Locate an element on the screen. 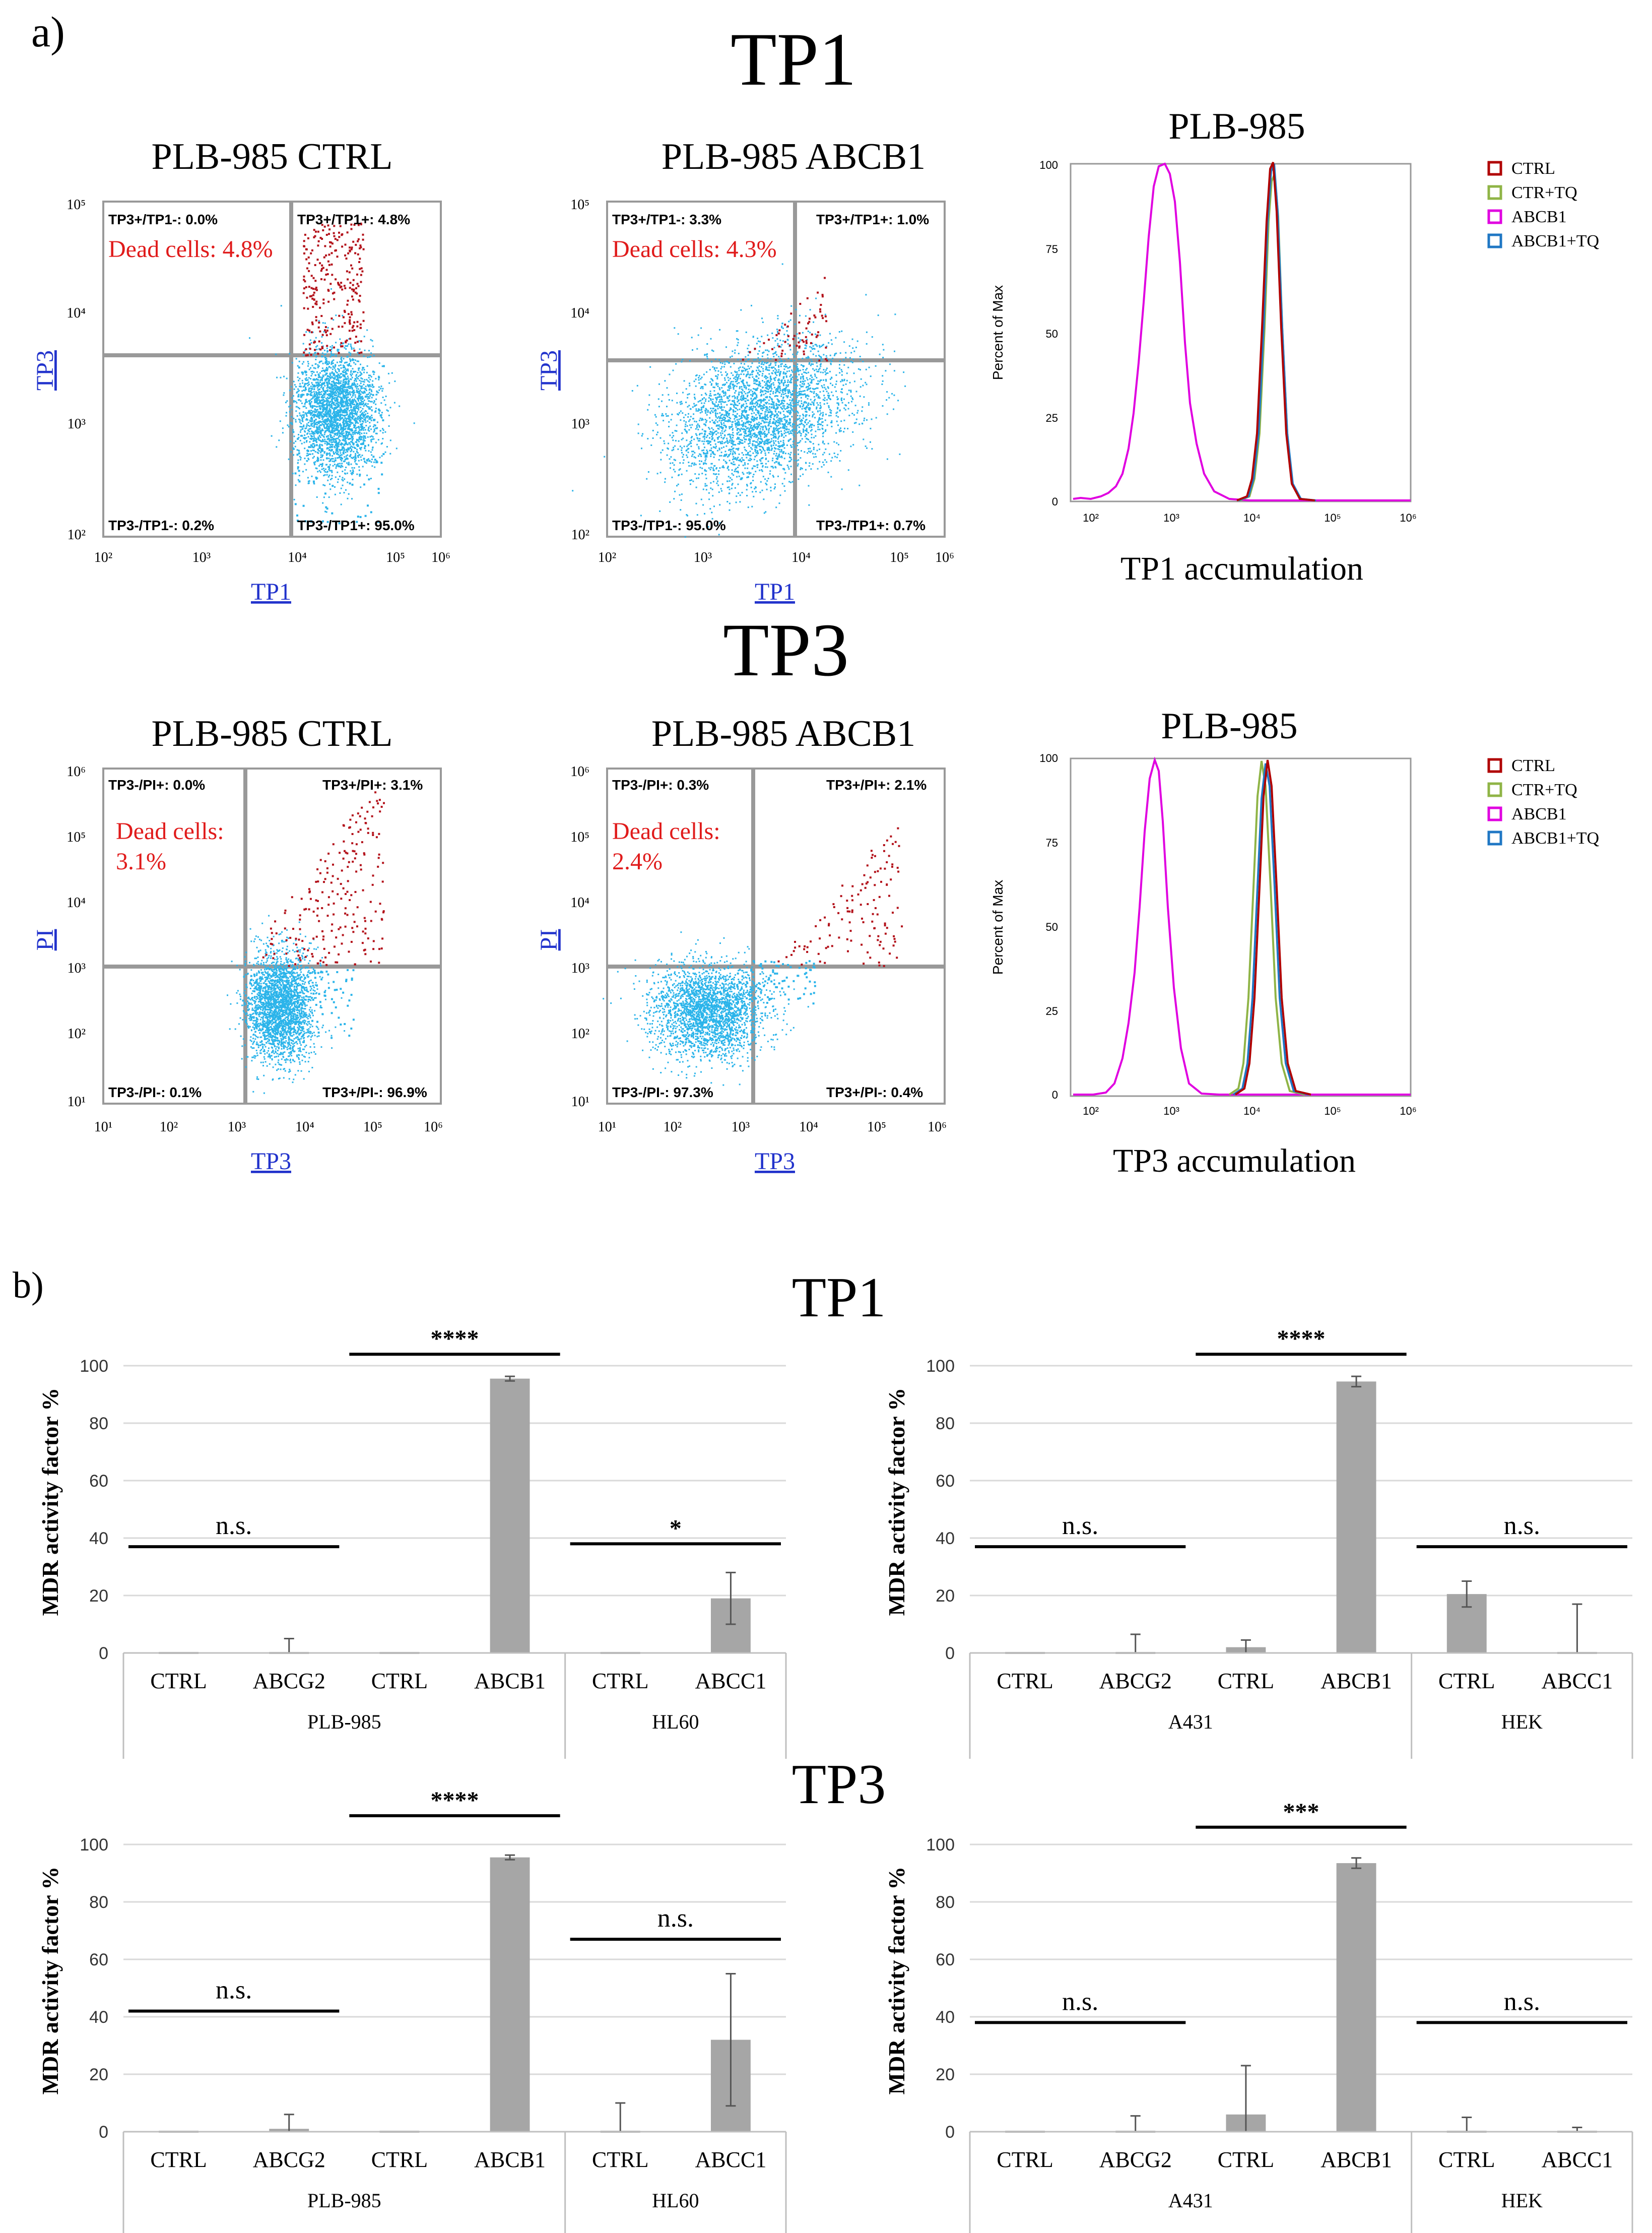  dead-cells-label: Dead cells: is located at coordinates (666, 831).